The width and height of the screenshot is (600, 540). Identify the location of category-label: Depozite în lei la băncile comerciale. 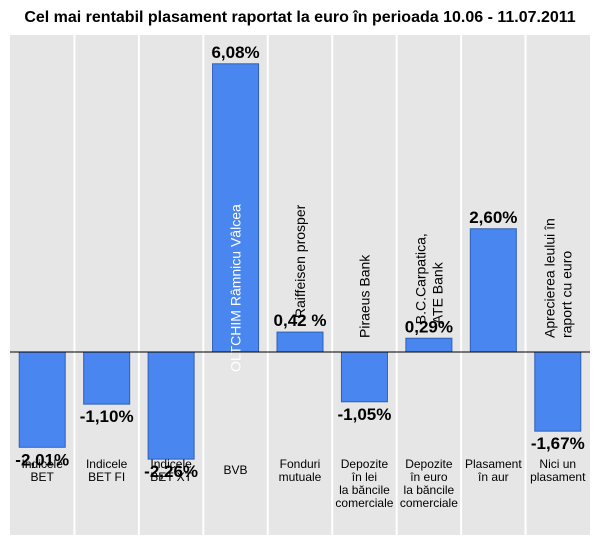
(364, 483).